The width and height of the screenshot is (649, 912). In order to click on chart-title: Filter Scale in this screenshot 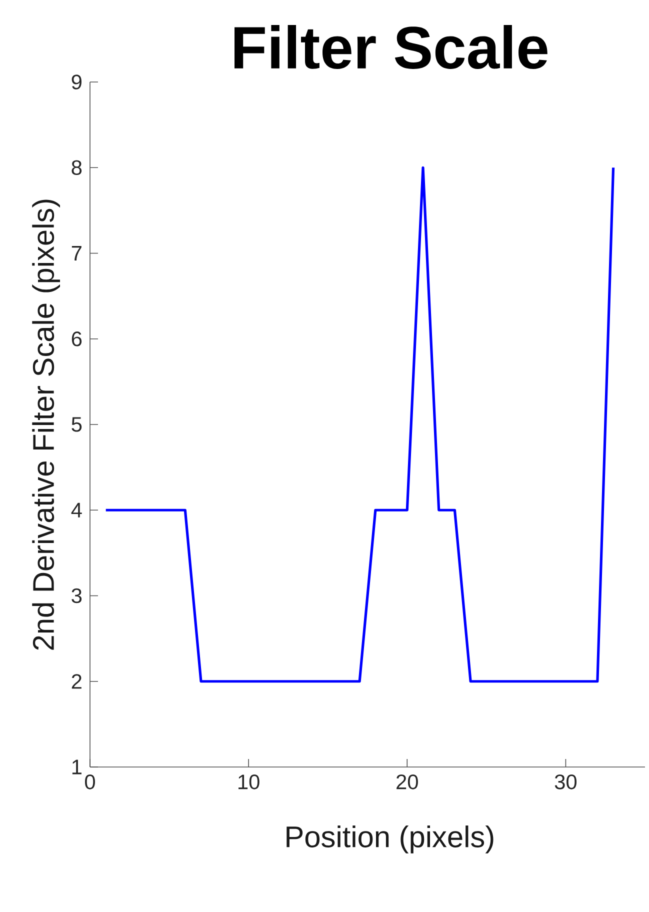, I will do `click(391, 47)`.